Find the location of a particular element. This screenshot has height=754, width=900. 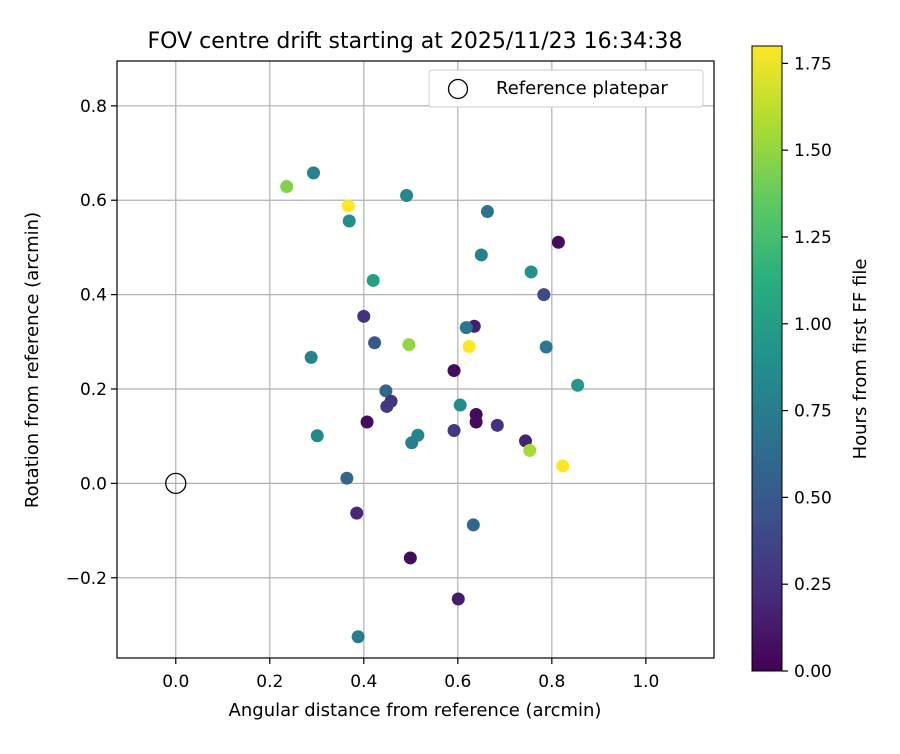

x-tick-label: 0.8 is located at coordinates (551, 682).